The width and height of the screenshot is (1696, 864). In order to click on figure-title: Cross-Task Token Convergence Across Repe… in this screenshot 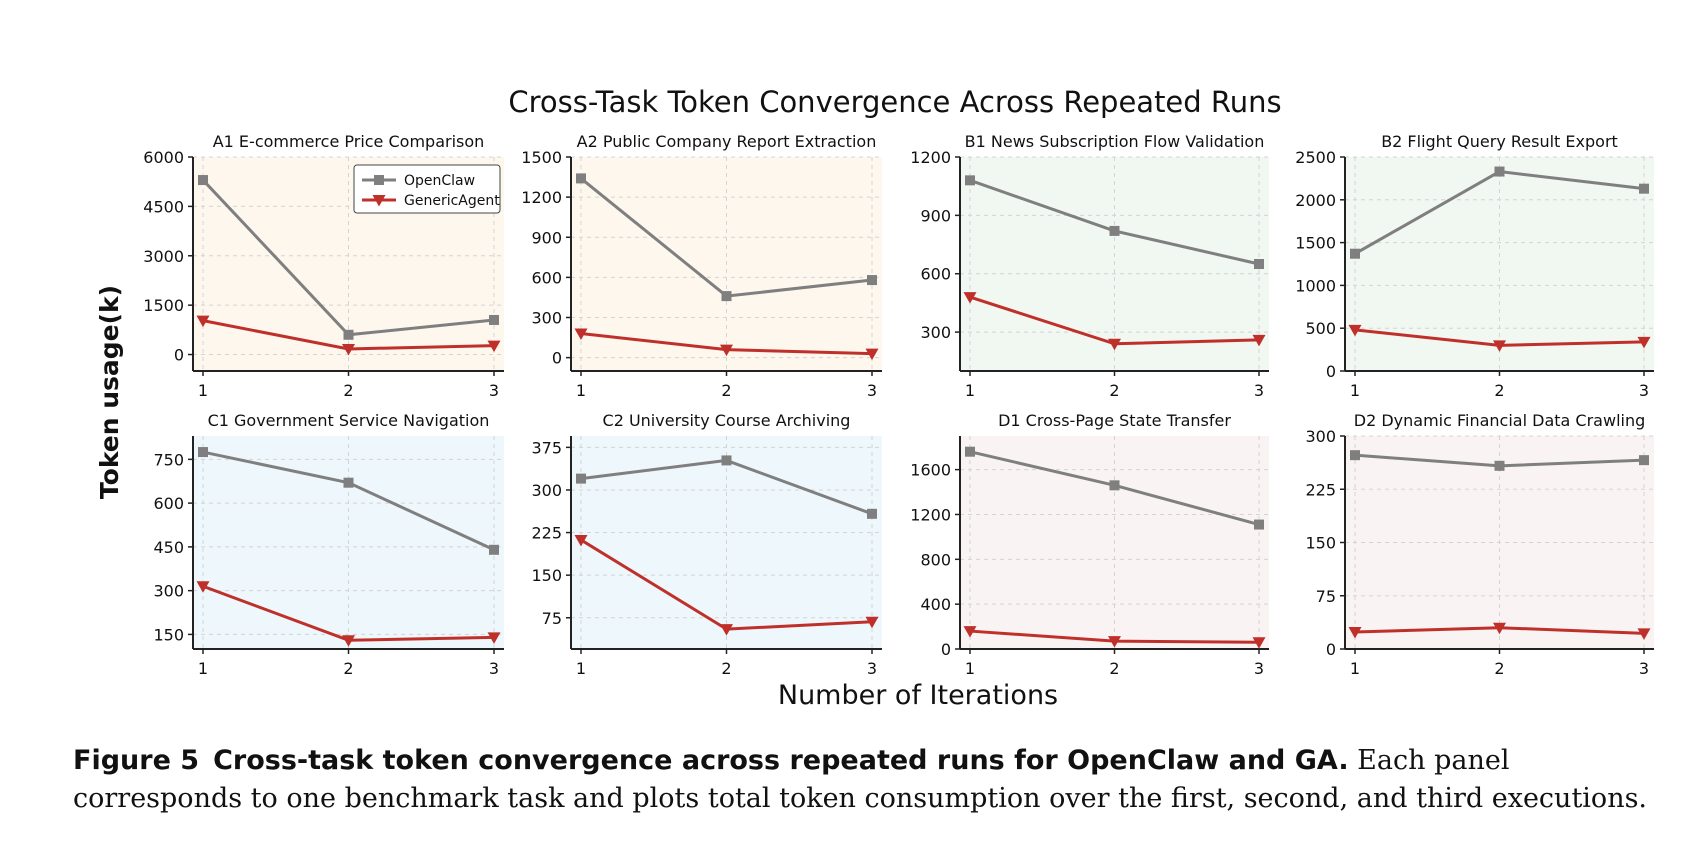, I will do `click(894, 102)`.